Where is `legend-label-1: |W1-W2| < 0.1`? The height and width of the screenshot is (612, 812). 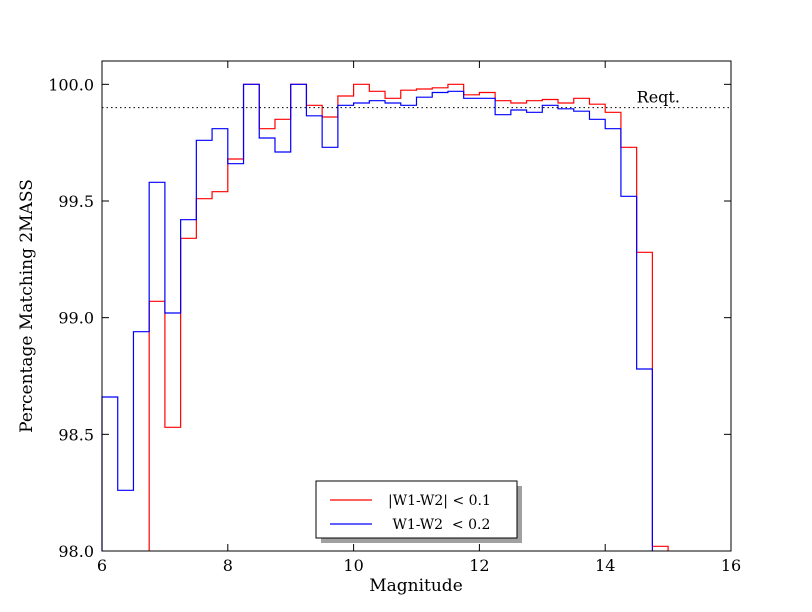 legend-label-1: |W1-W2| < 0.1 is located at coordinates (439, 501).